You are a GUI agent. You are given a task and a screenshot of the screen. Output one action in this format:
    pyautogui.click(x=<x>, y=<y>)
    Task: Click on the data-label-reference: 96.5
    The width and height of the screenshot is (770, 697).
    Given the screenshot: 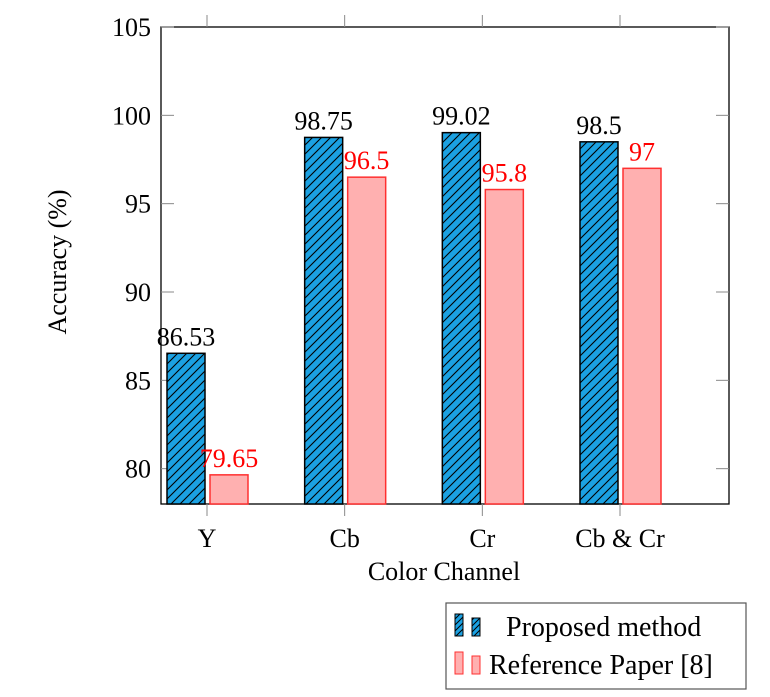 What is the action you would take?
    pyautogui.click(x=367, y=160)
    